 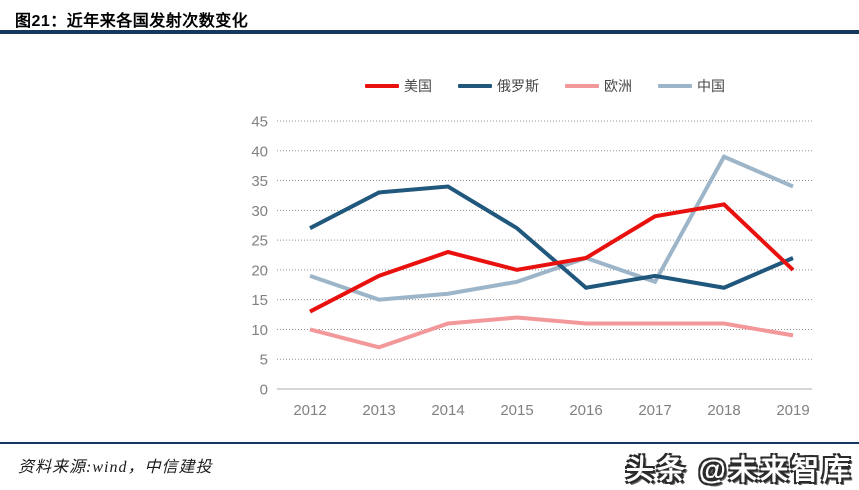 I want to click on x-tick-label: 2019, so click(x=792, y=410).